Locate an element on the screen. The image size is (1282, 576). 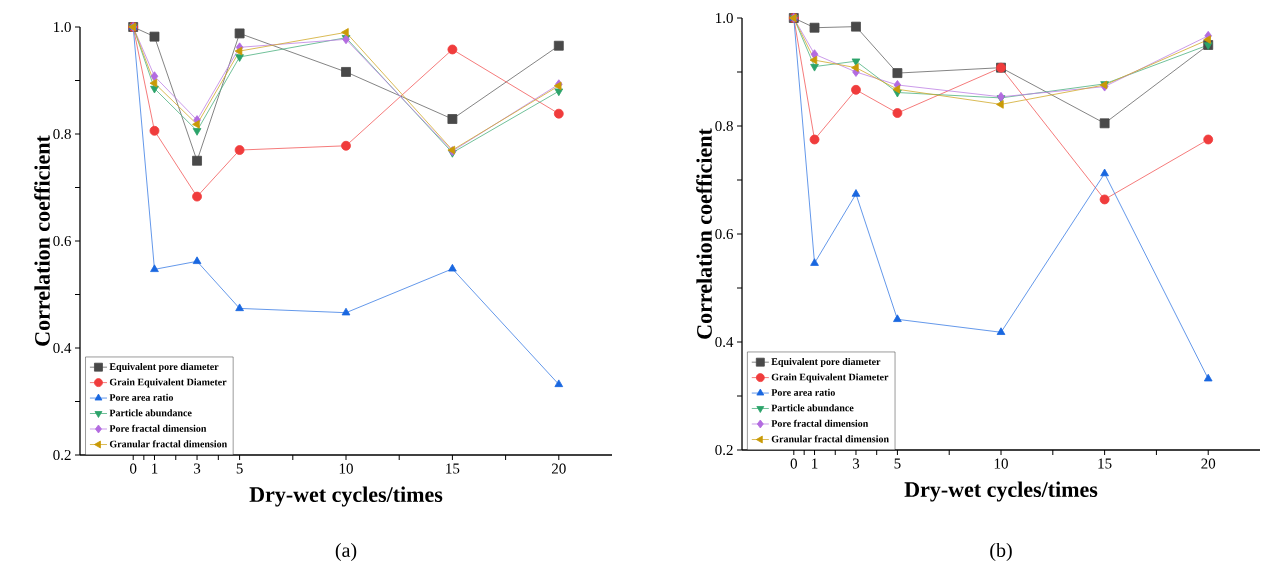
text: (b) is located at coordinates (1001, 552).